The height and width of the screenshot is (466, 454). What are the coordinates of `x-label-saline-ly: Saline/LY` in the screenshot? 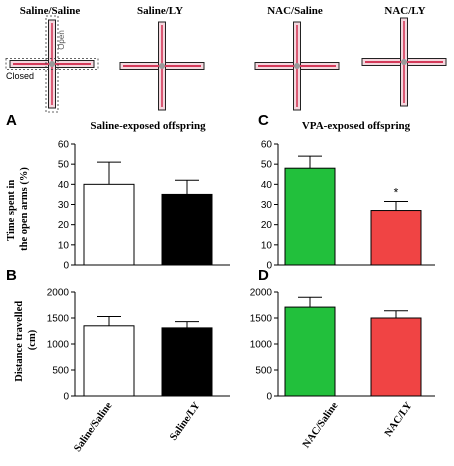 It's located at (185, 421).